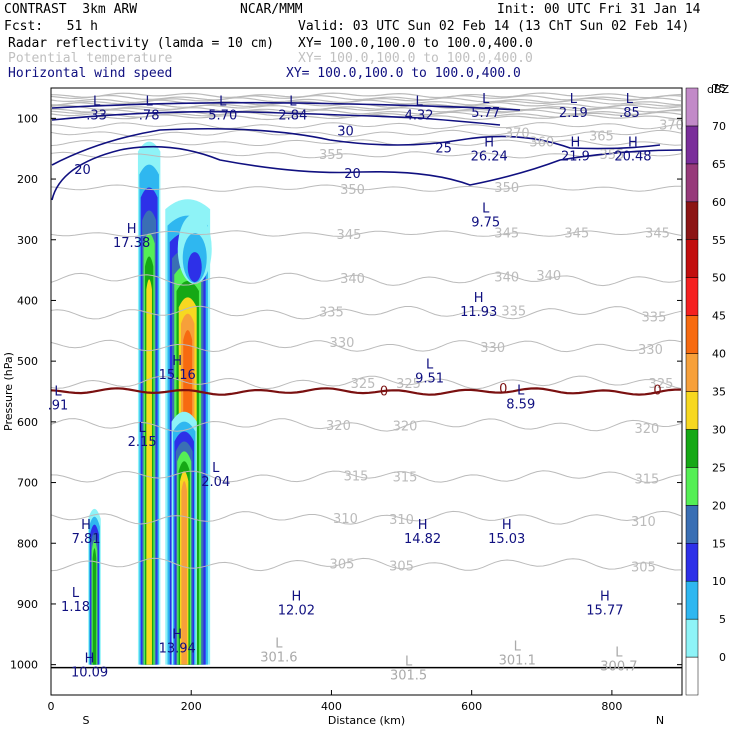  What do you see at coordinates (338, 426) in the screenshot?
I see `theta-label-320-0: 320` at bounding box center [338, 426].